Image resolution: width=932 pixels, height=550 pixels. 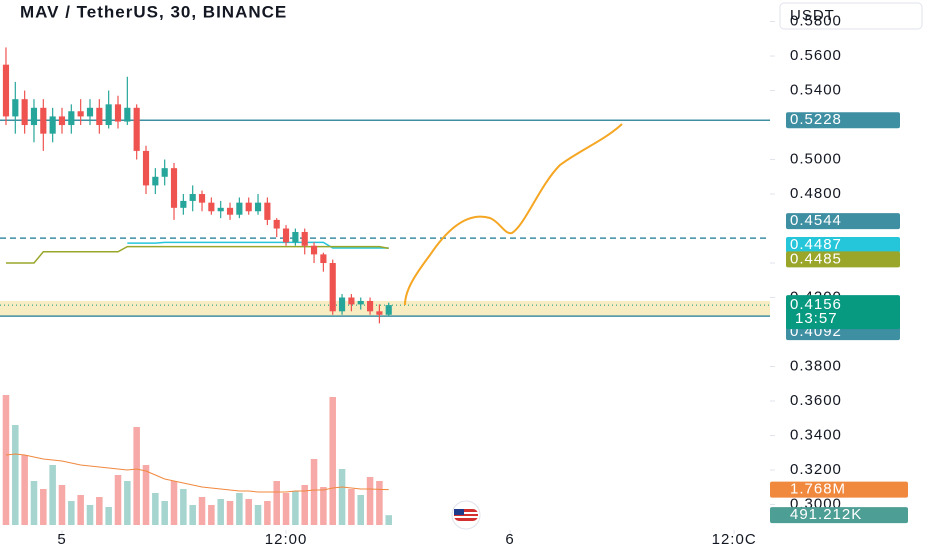 I want to click on price-zone, so click(x=385, y=308).